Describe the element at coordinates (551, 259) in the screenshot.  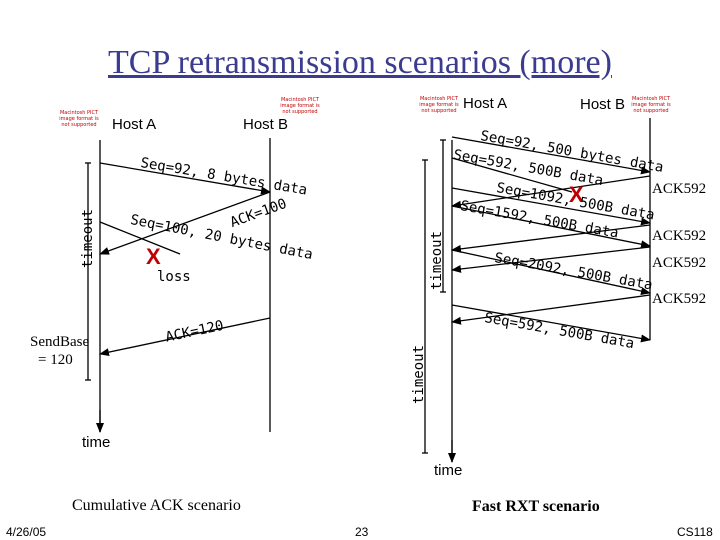
I see `right-ack3-arrow` at that location.